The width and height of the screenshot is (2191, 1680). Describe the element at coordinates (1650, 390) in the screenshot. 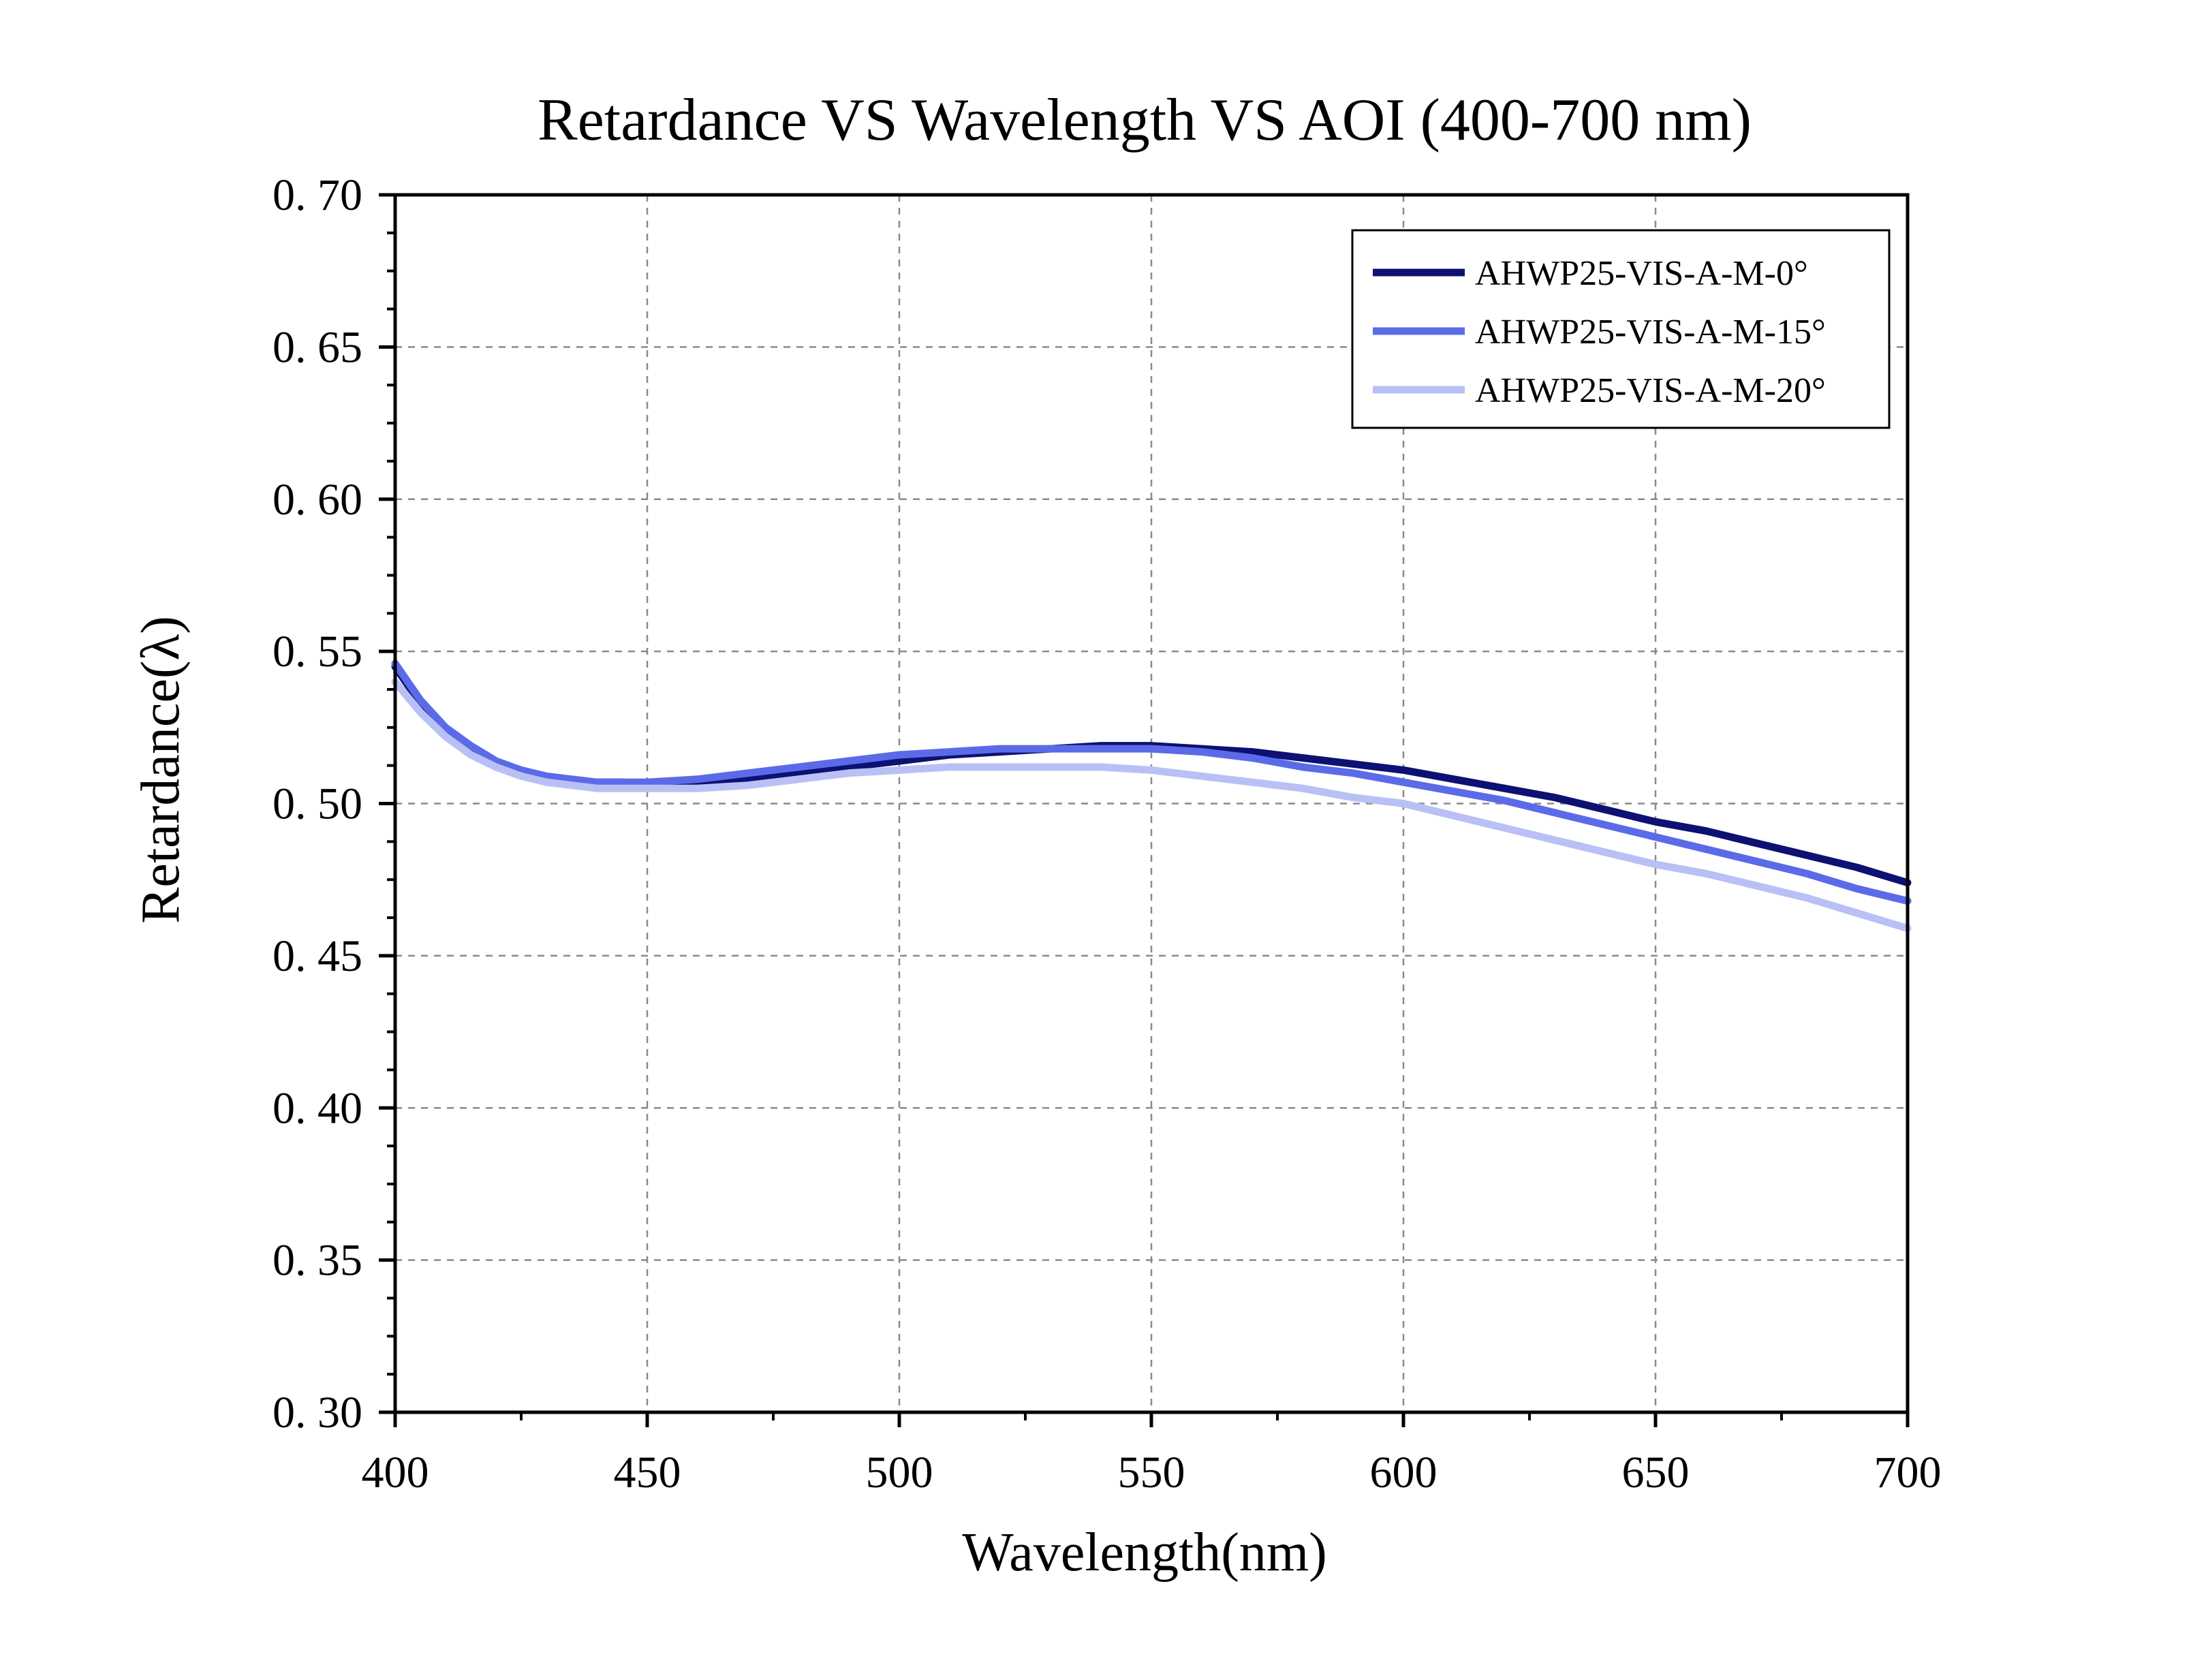

I see `legend-label: AHWP25-VIS-A-M-20°` at that location.